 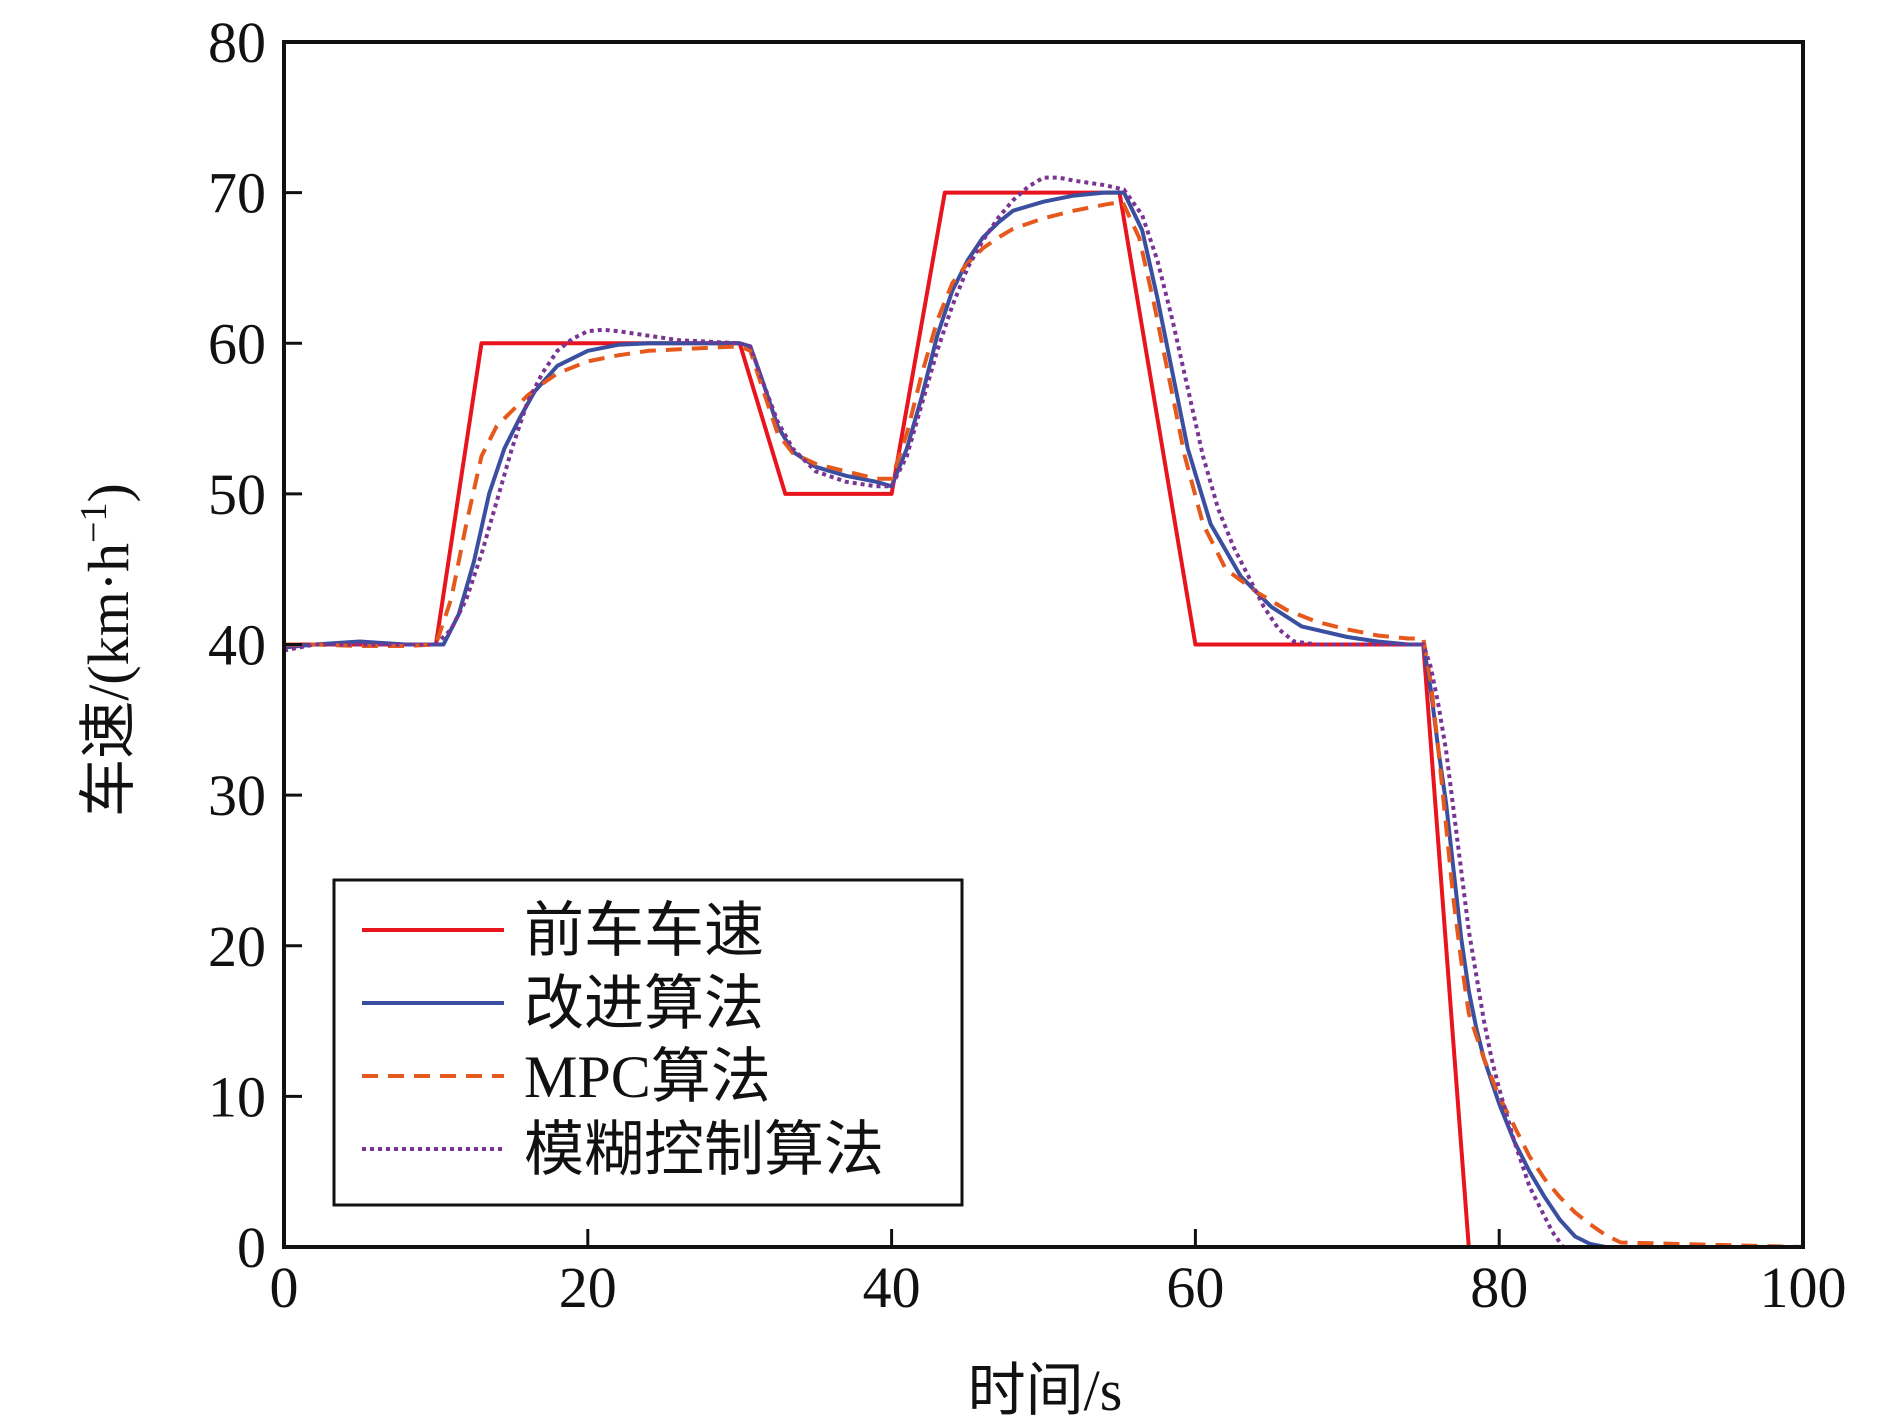 I want to click on x-tick-label: 60, so click(x=1195, y=1287).